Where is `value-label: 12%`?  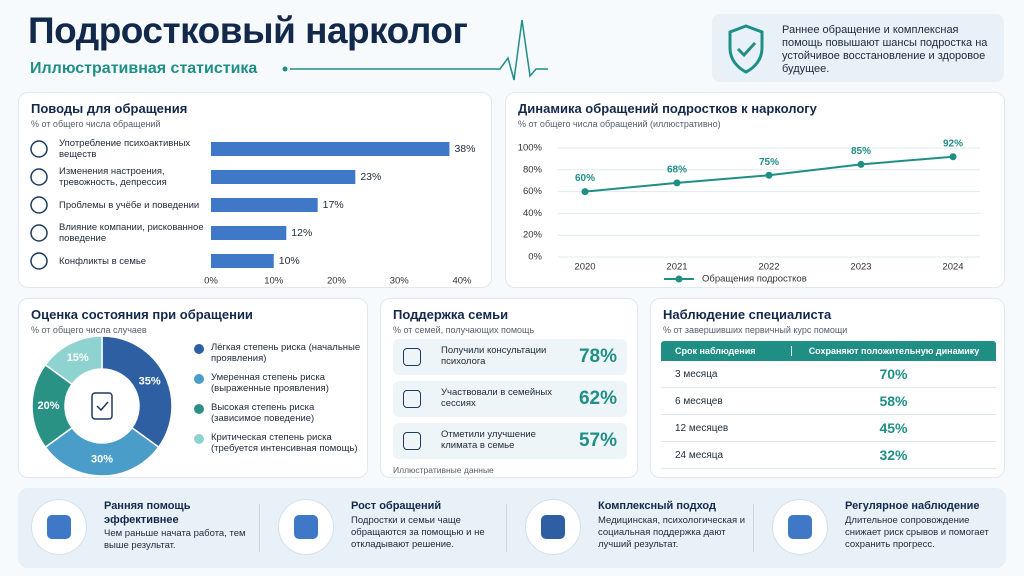 value-label: 12% is located at coordinates (301, 233).